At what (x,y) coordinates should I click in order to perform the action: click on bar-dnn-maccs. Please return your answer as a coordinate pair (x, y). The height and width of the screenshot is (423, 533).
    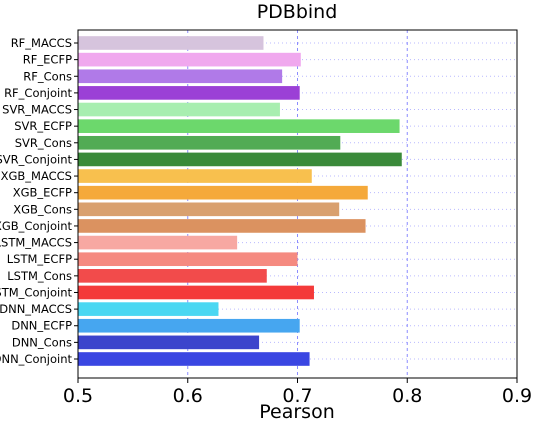
    Looking at the image, I should click on (148, 309).